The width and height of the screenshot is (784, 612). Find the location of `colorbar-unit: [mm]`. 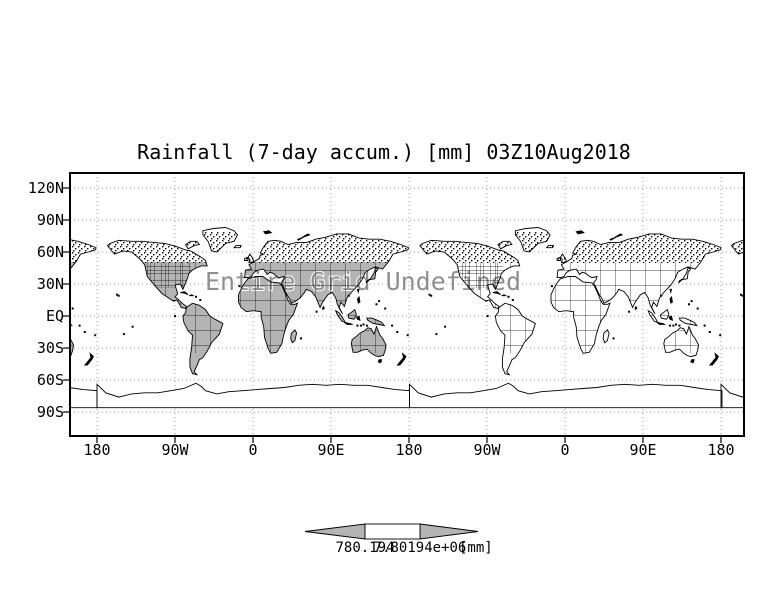

colorbar-unit: [mm] is located at coordinates (476, 548).